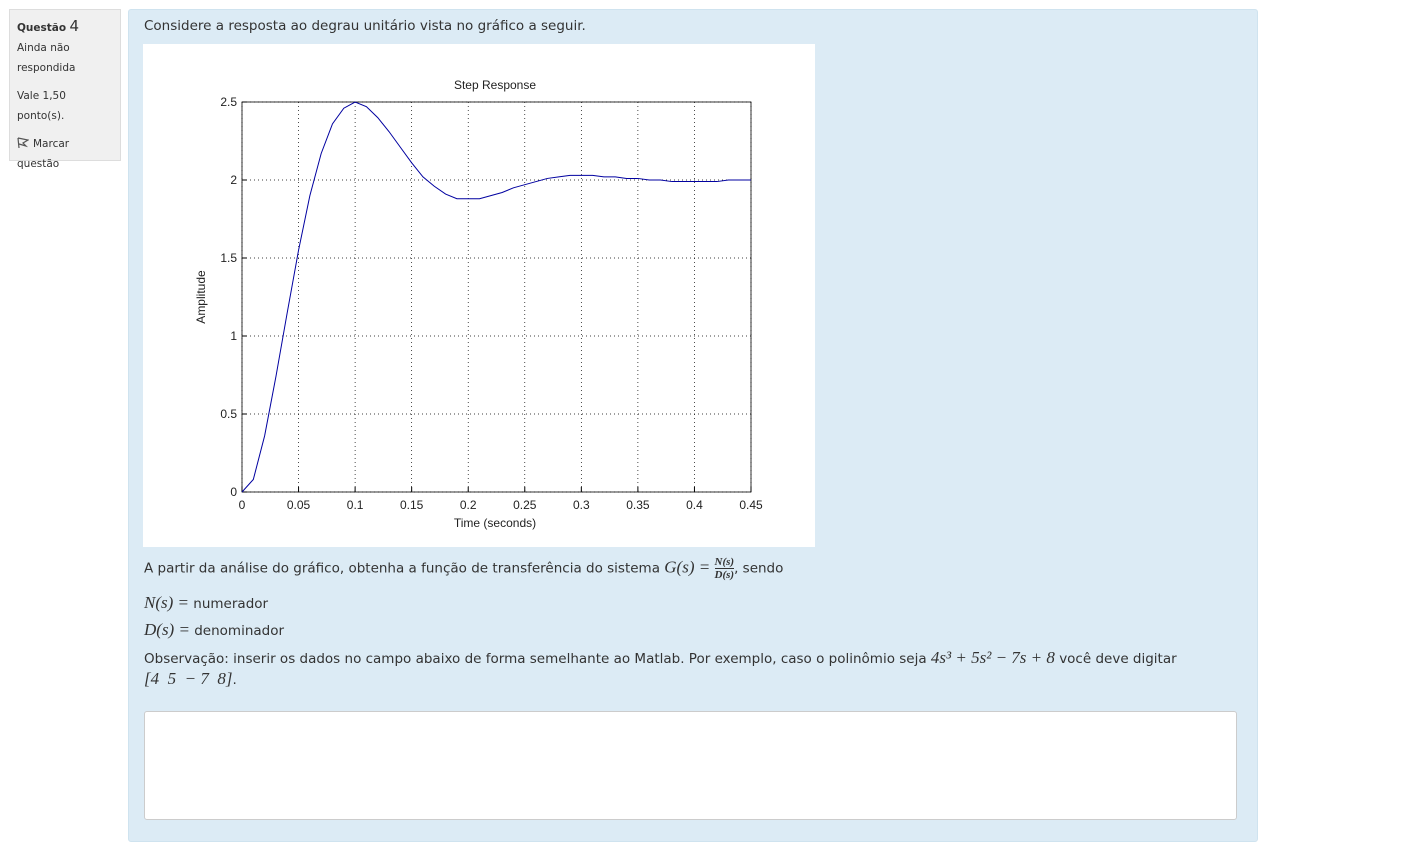 Image resolution: width=1402 pixels, height=850 pixels. I want to click on definition-symbol: D(s) =, so click(167, 629).